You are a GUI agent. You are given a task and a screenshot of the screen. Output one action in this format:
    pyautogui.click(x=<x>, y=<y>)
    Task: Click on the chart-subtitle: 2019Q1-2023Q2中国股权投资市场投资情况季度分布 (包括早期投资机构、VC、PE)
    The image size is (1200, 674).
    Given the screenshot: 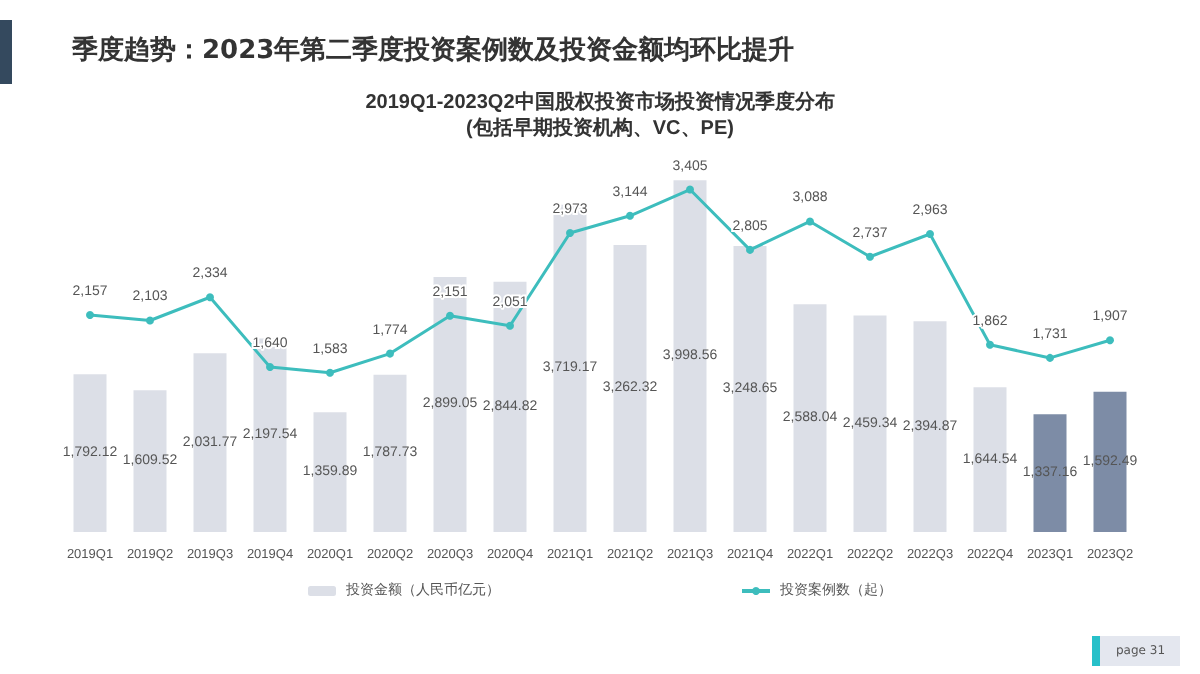 What is the action you would take?
    pyautogui.click(x=600, y=115)
    